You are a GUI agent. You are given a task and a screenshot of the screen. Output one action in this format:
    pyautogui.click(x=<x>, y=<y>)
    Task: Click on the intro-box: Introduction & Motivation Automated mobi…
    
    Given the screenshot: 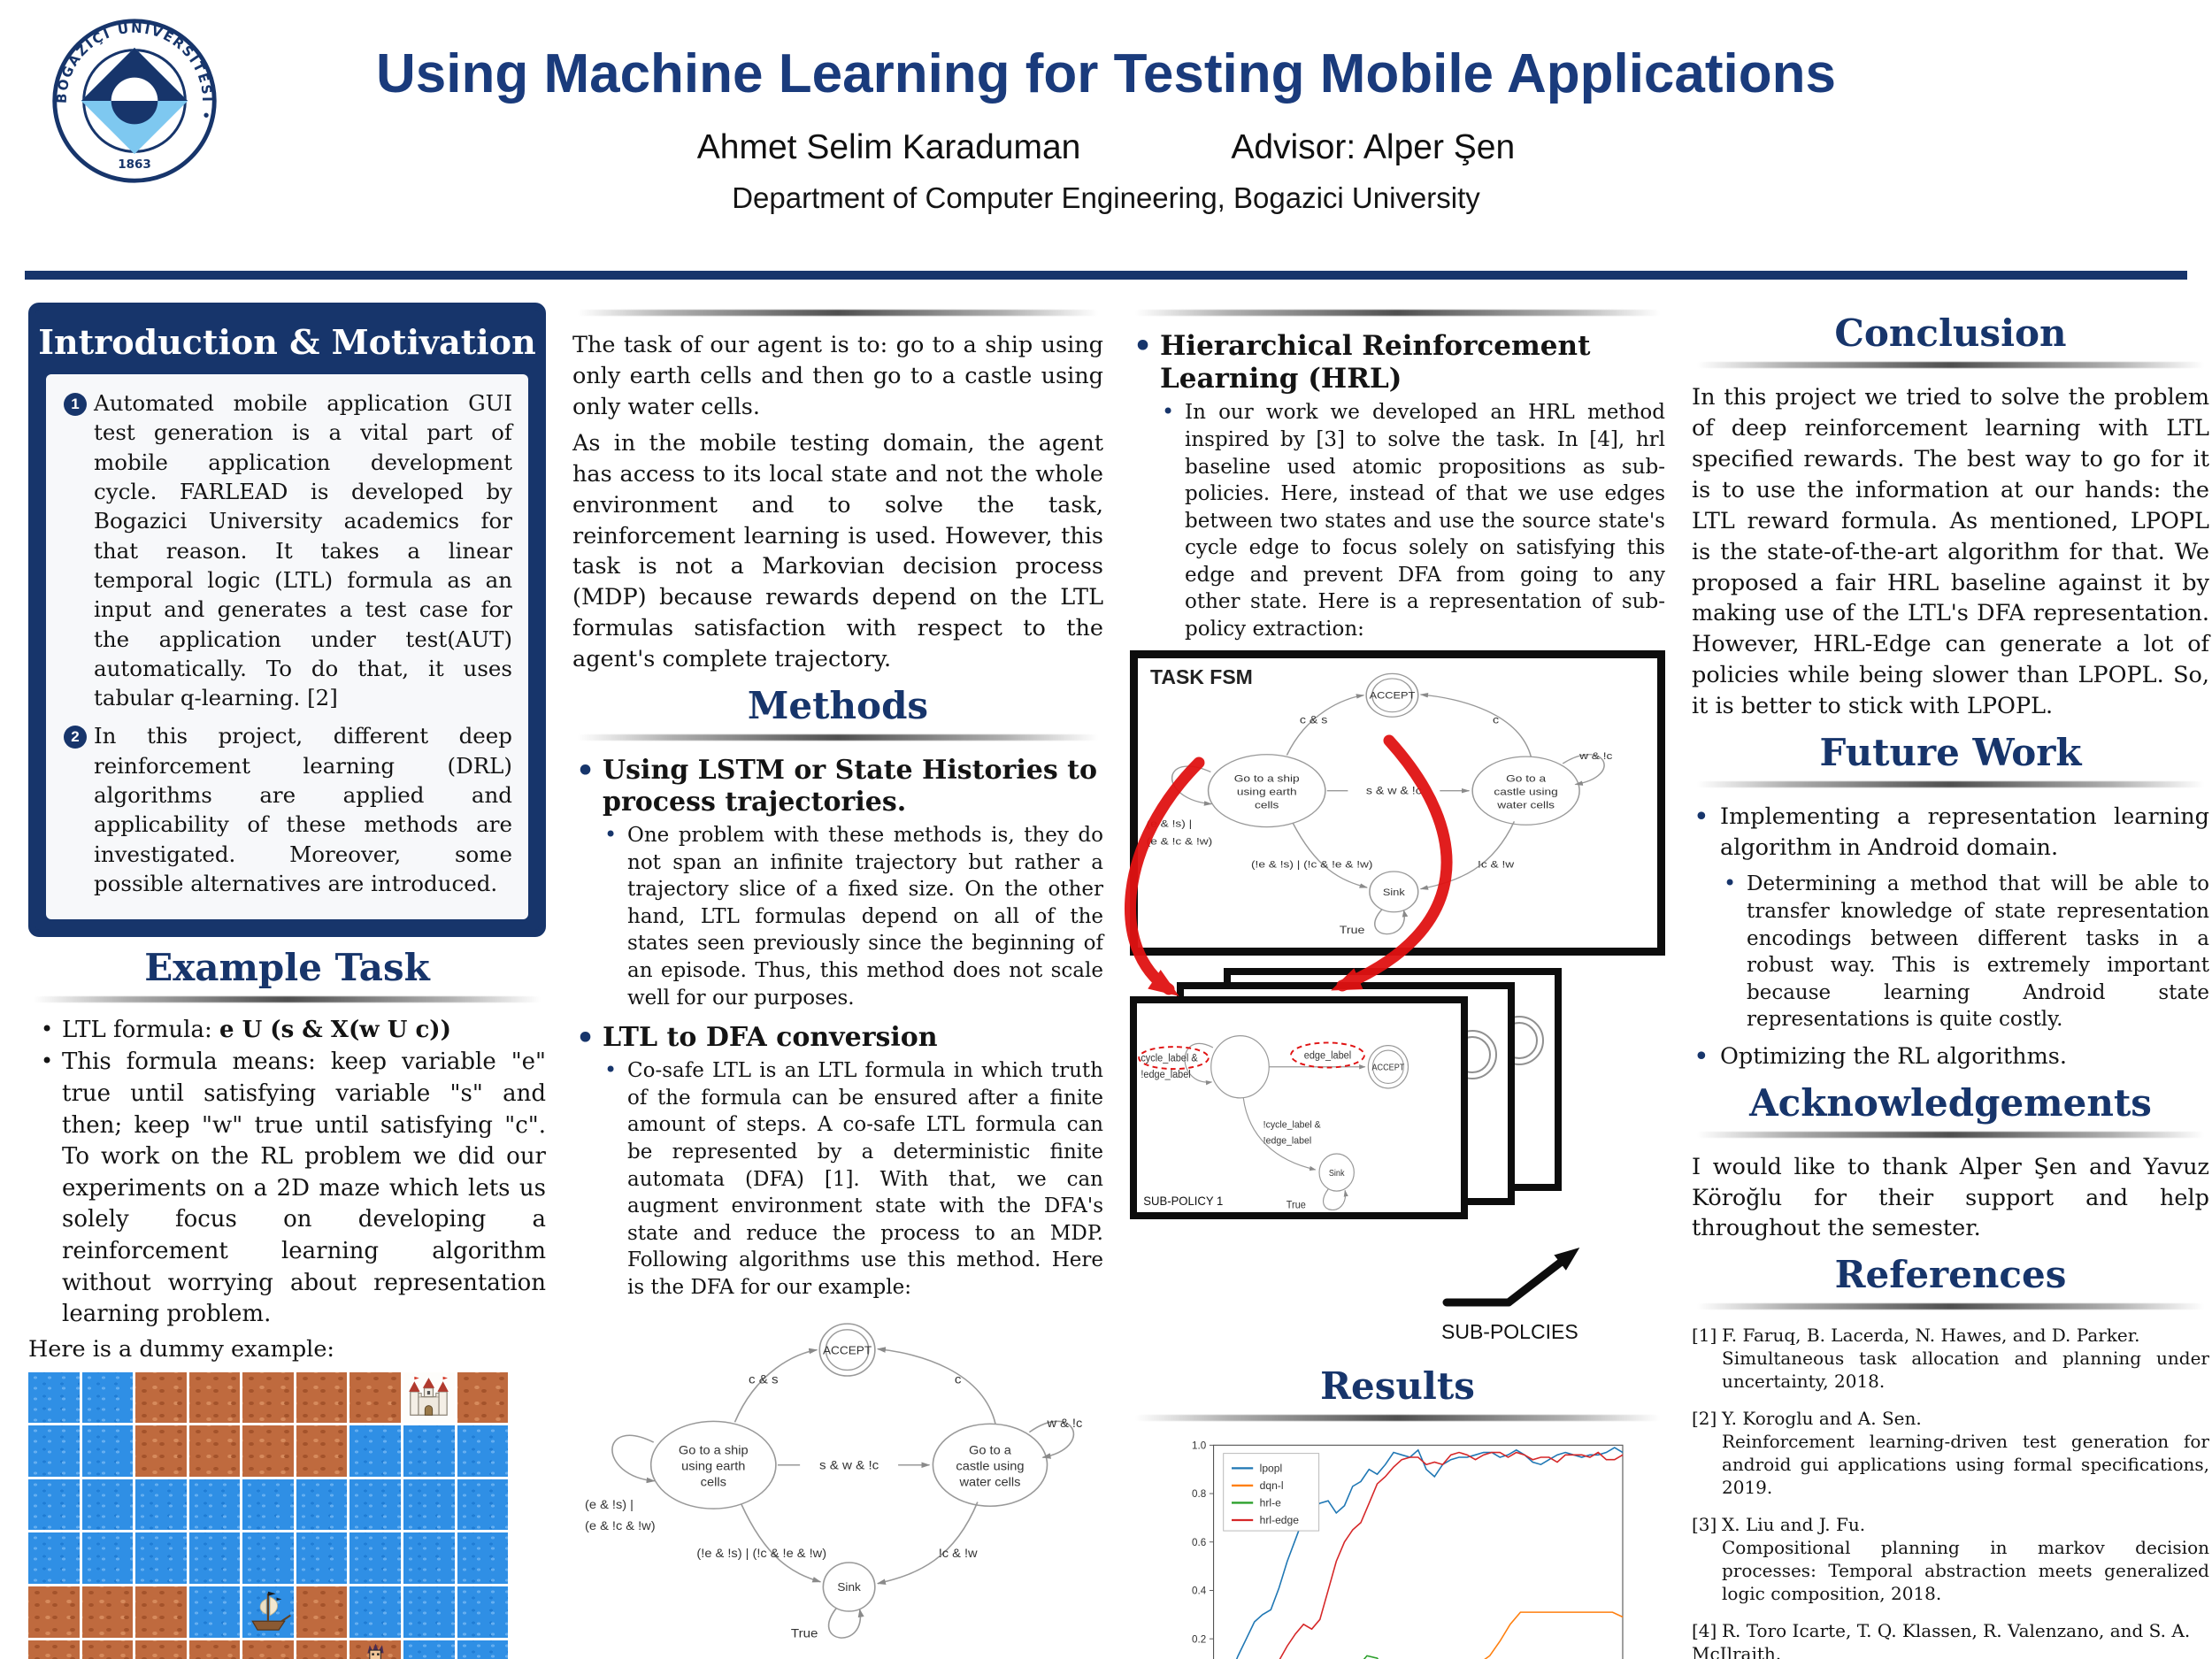 What is the action you would take?
    pyautogui.click(x=287, y=621)
    